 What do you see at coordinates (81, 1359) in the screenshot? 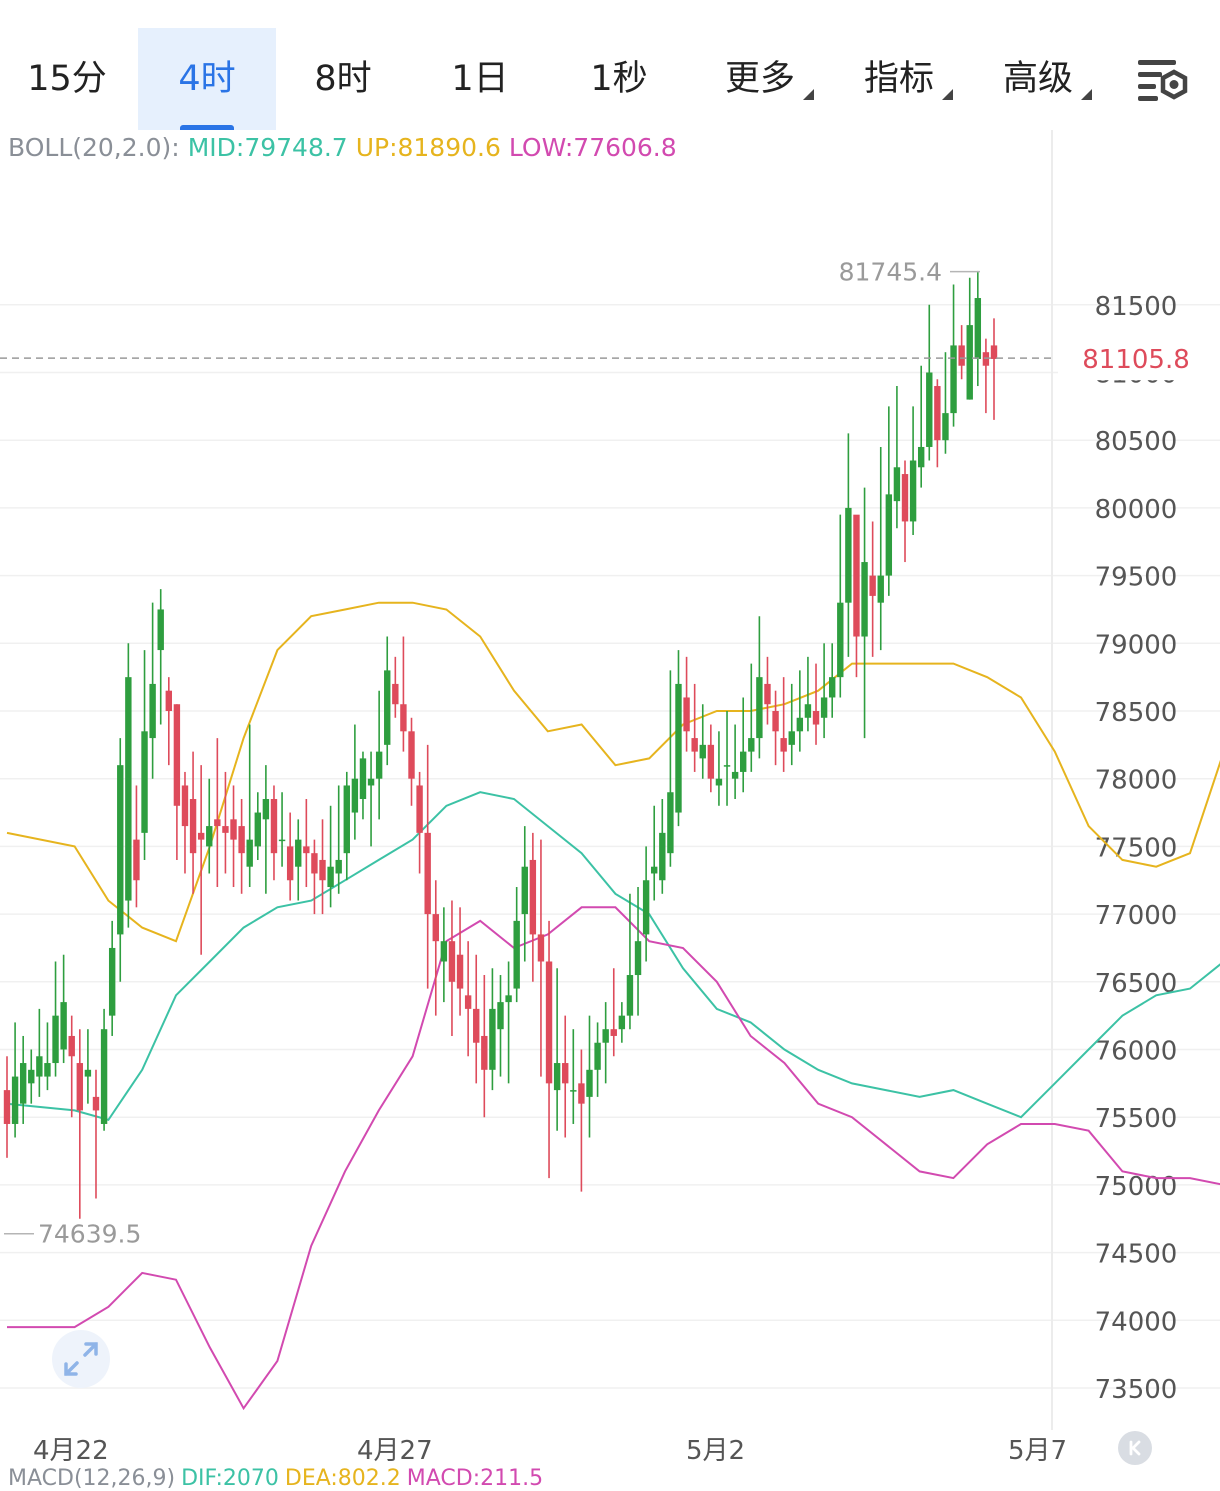
I see `expand-button` at bounding box center [81, 1359].